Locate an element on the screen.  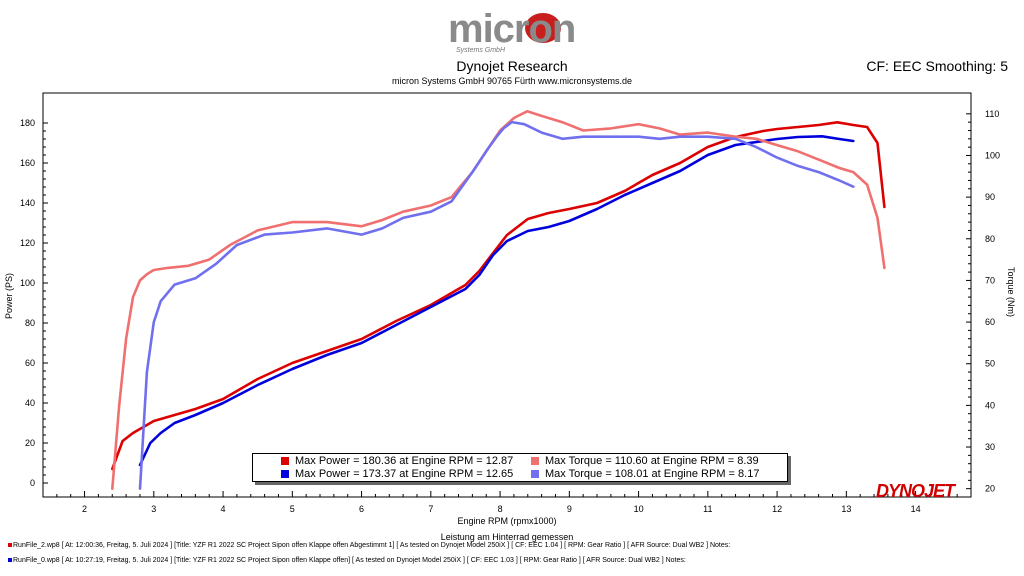
y2-tick-label: 90 is located at coordinates (990, 197).